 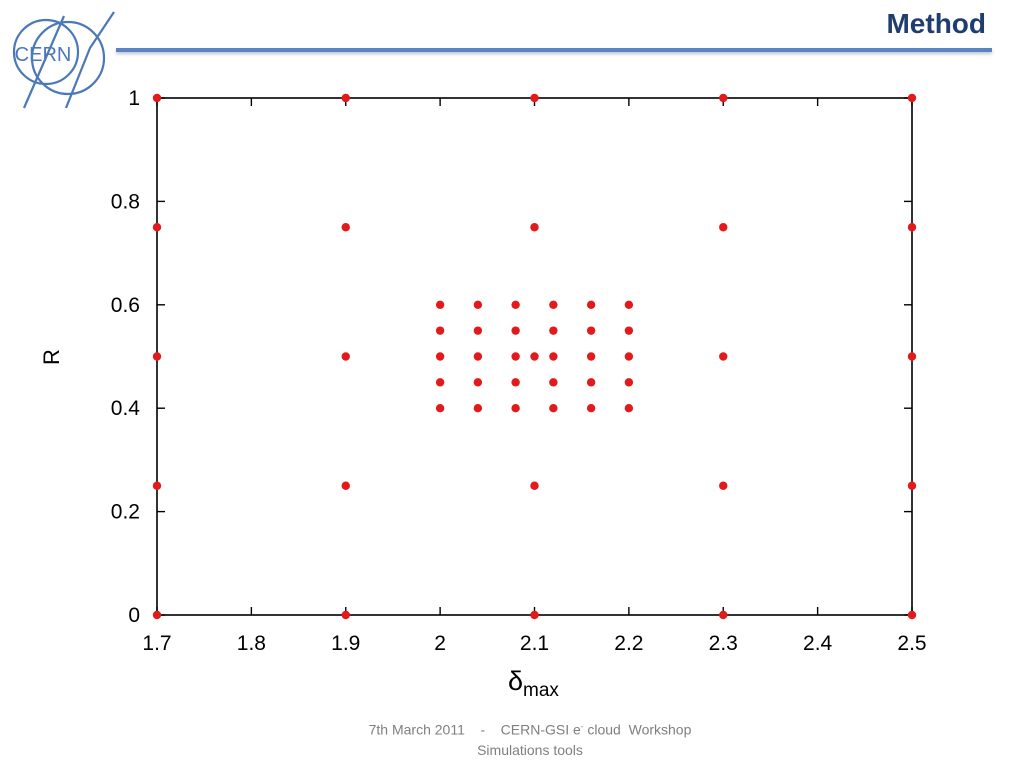 What do you see at coordinates (911, 643) in the screenshot?
I see `x-tick-label: 2.5` at bounding box center [911, 643].